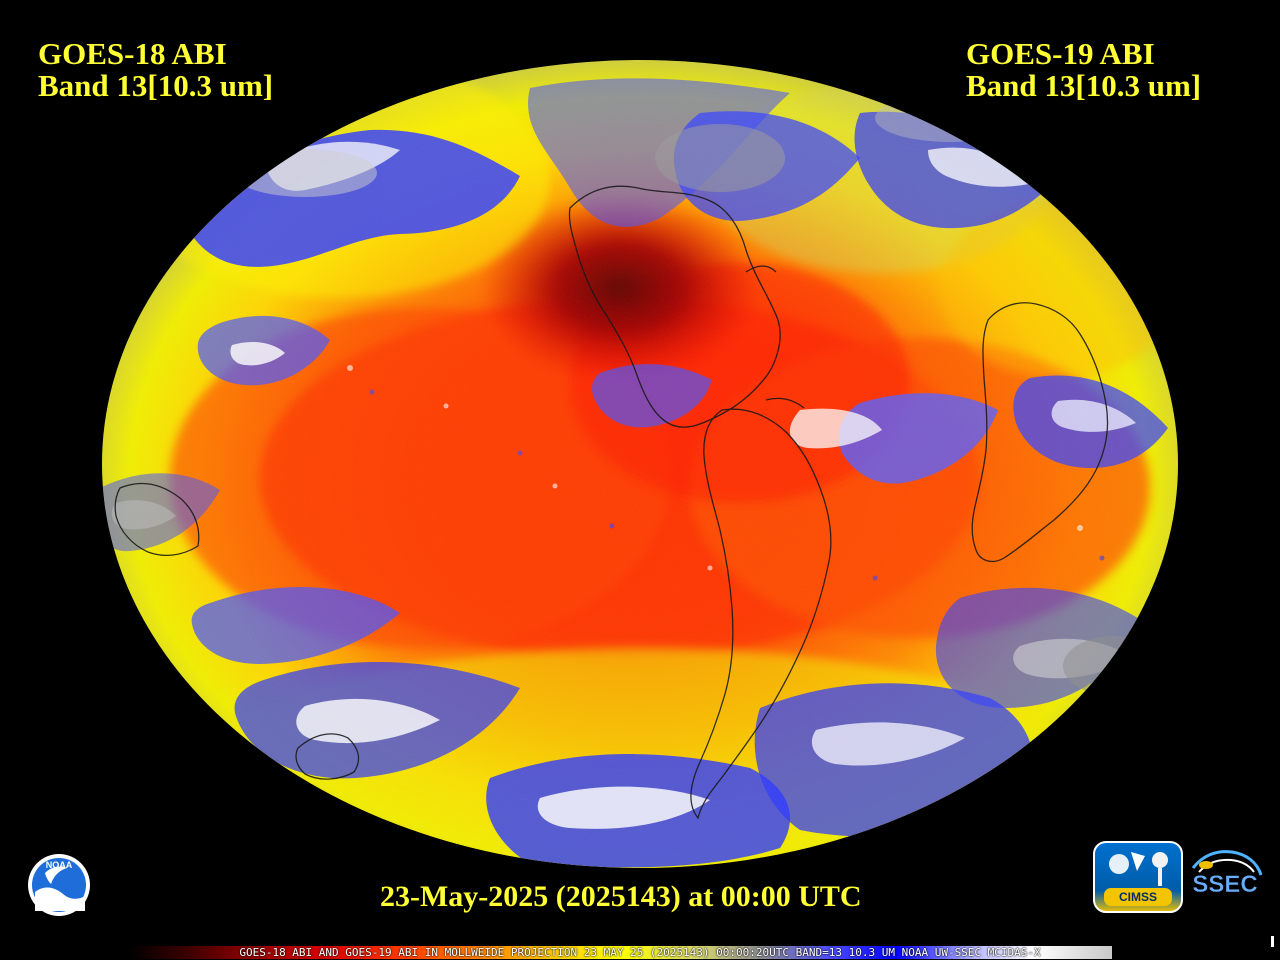 This screenshot has width=1280, height=960. What do you see at coordinates (1060, 53) in the screenshot?
I see `right-satellite-name: GOES-19 ABI` at bounding box center [1060, 53].